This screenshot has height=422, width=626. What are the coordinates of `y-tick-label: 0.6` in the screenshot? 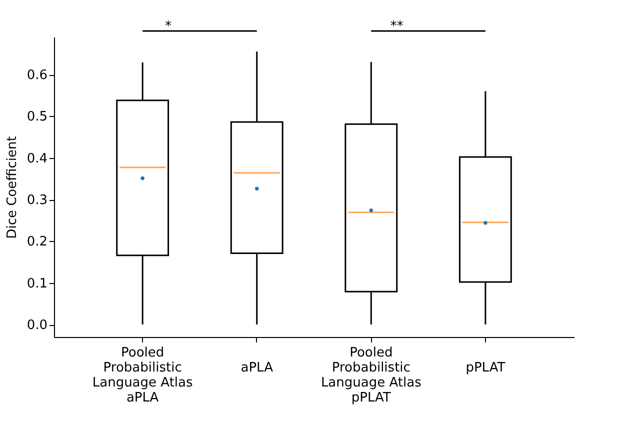 It's located at (37, 75).